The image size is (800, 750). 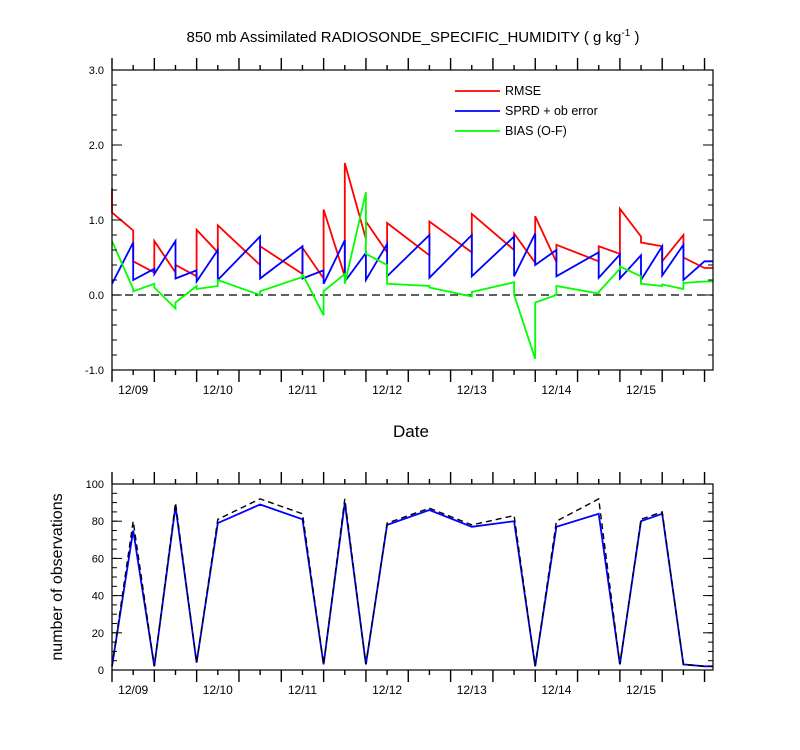 What do you see at coordinates (57, 576) in the screenshot?
I see `y-axis-label-observations: number of observations` at bounding box center [57, 576].